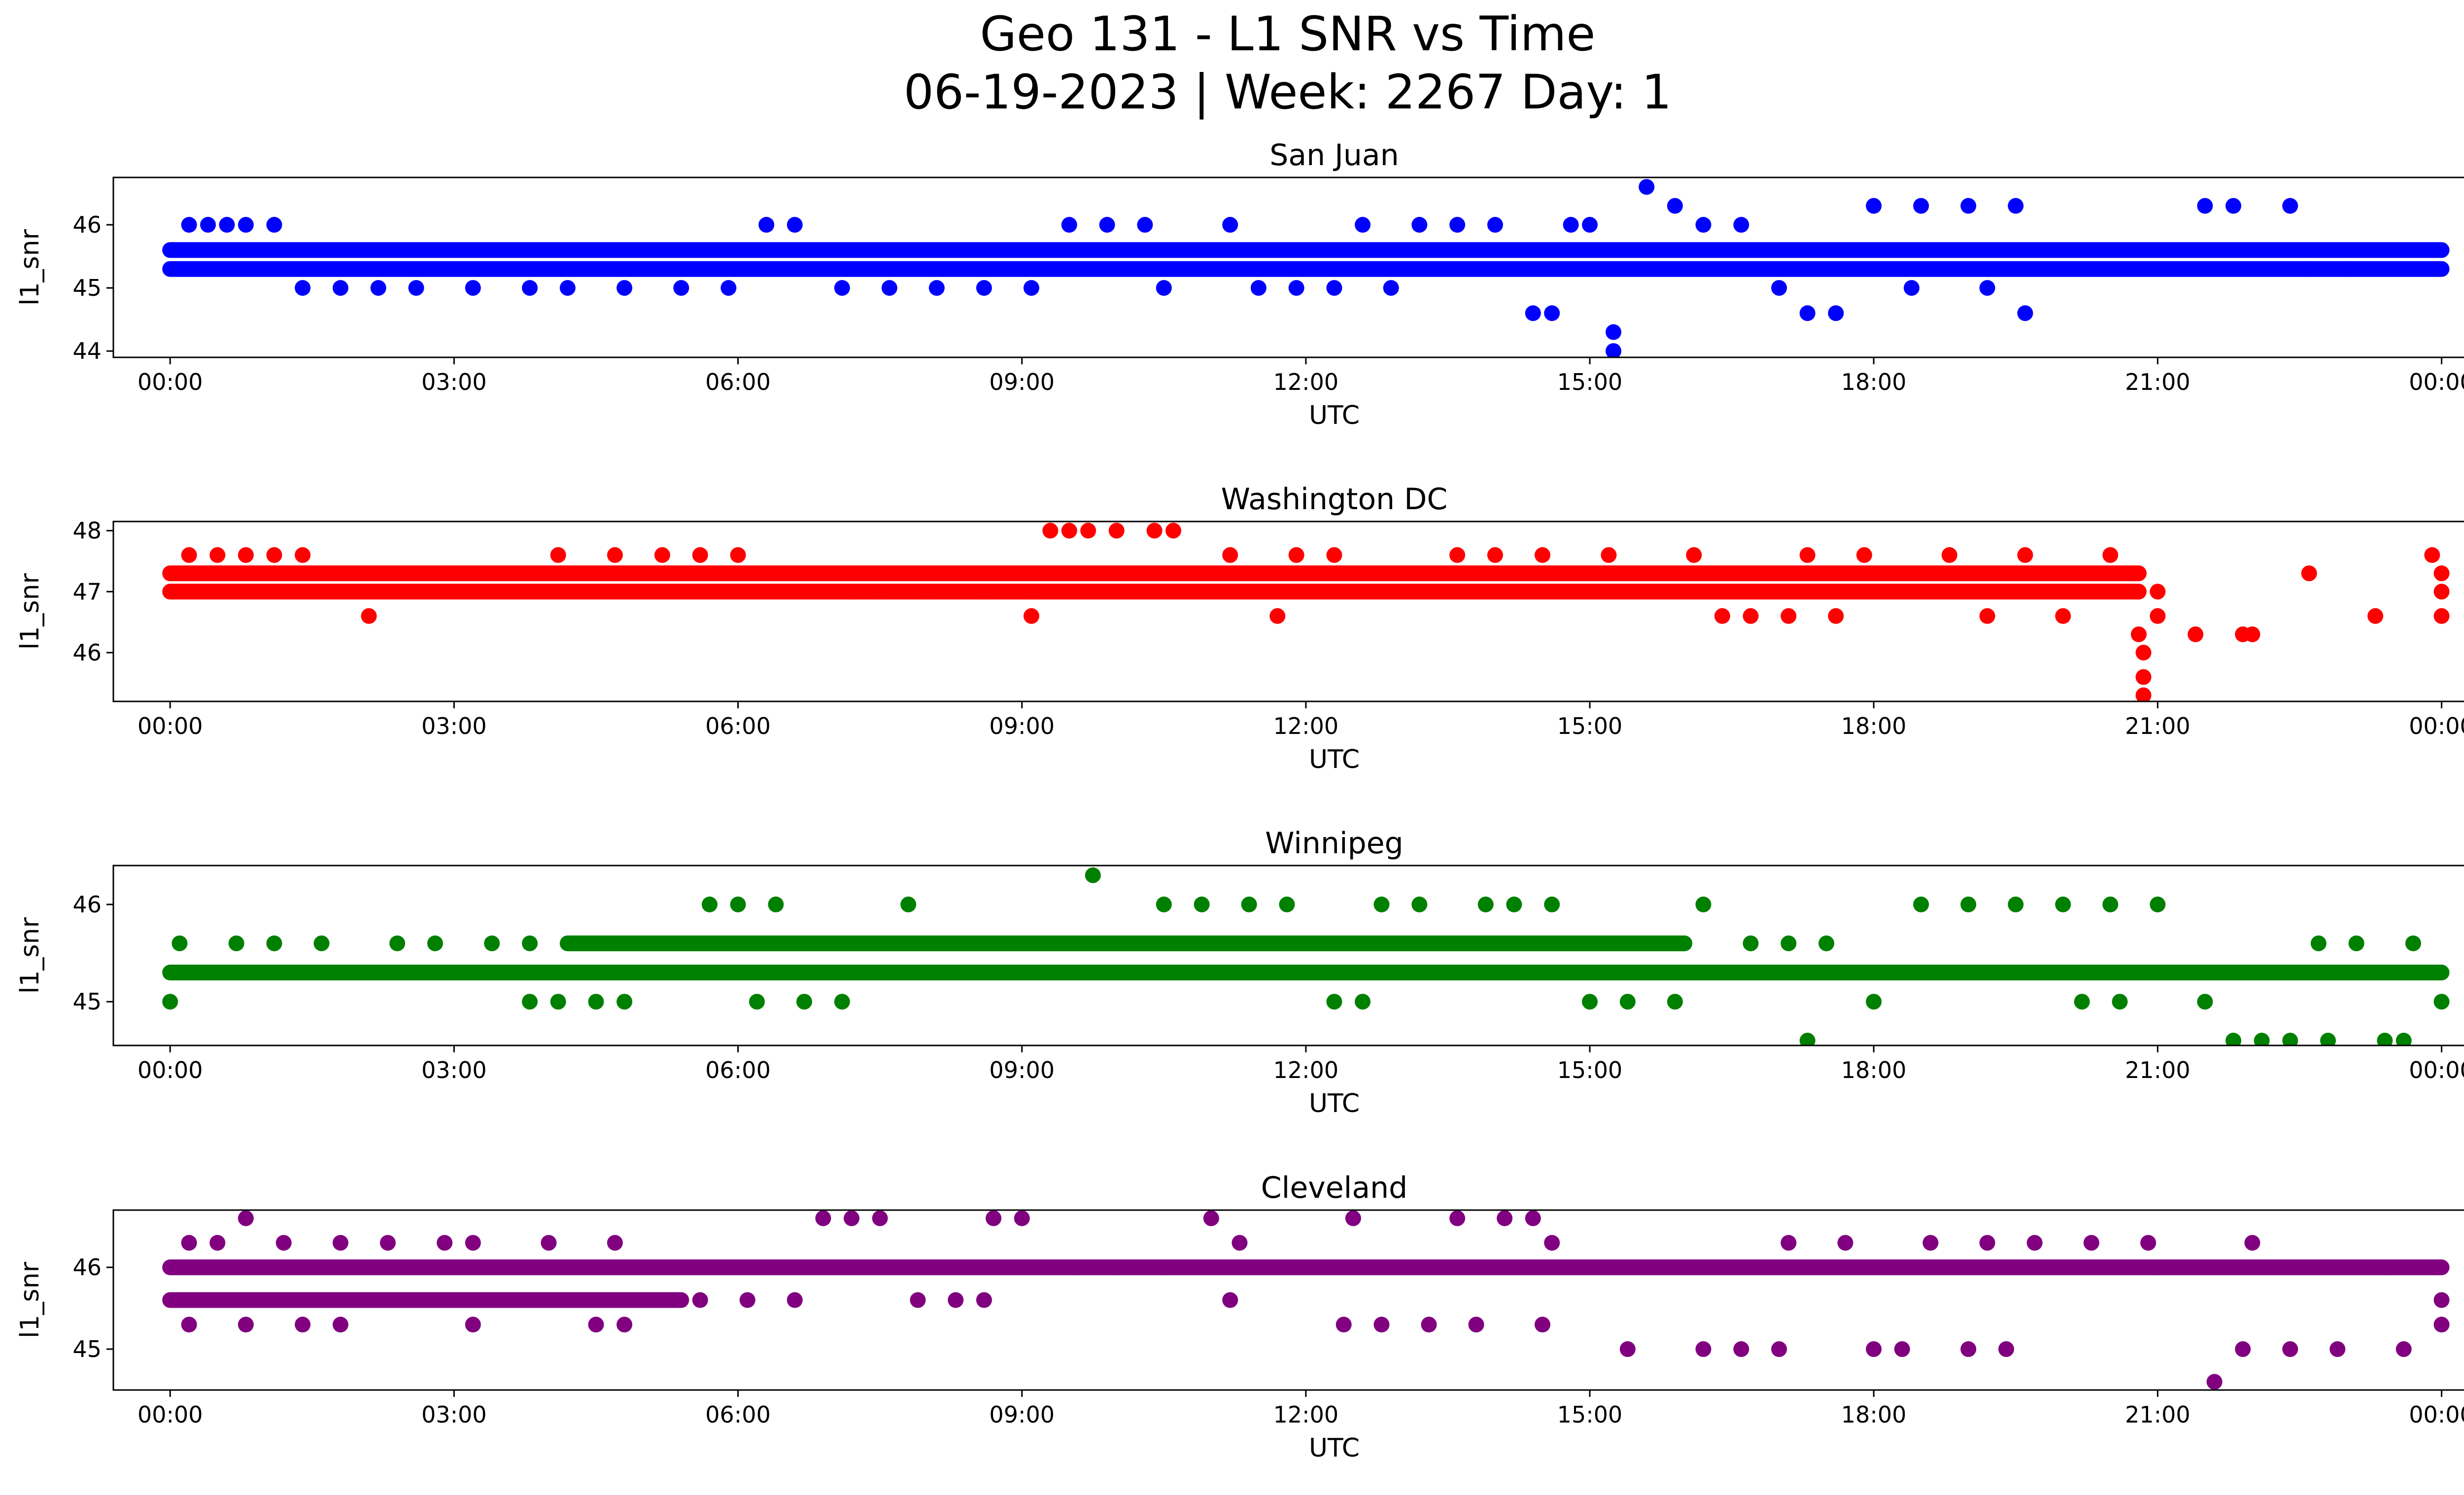 Image resolution: width=2464 pixels, height=1495 pixels. Describe the element at coordinates (1590, 1070) in the screenshot. I see `x-tick-label: 15:00` at that location.